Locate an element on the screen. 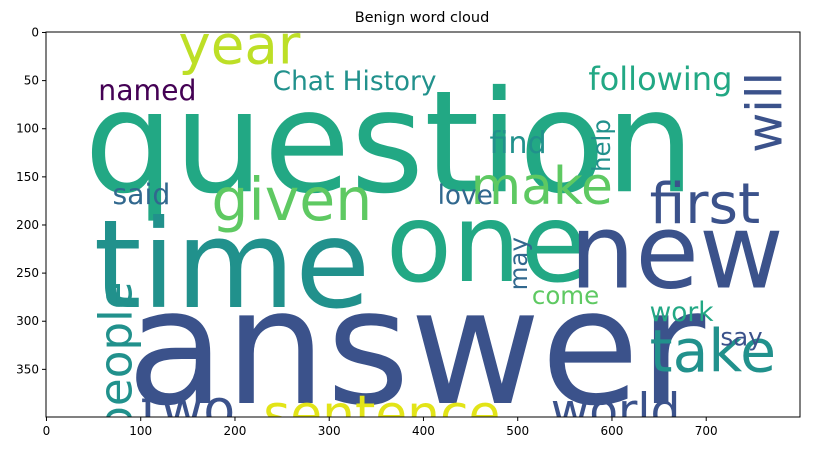 The height and width of the screenshot is (449, 826). cloud-word: named is located at coordinates (147, 90).